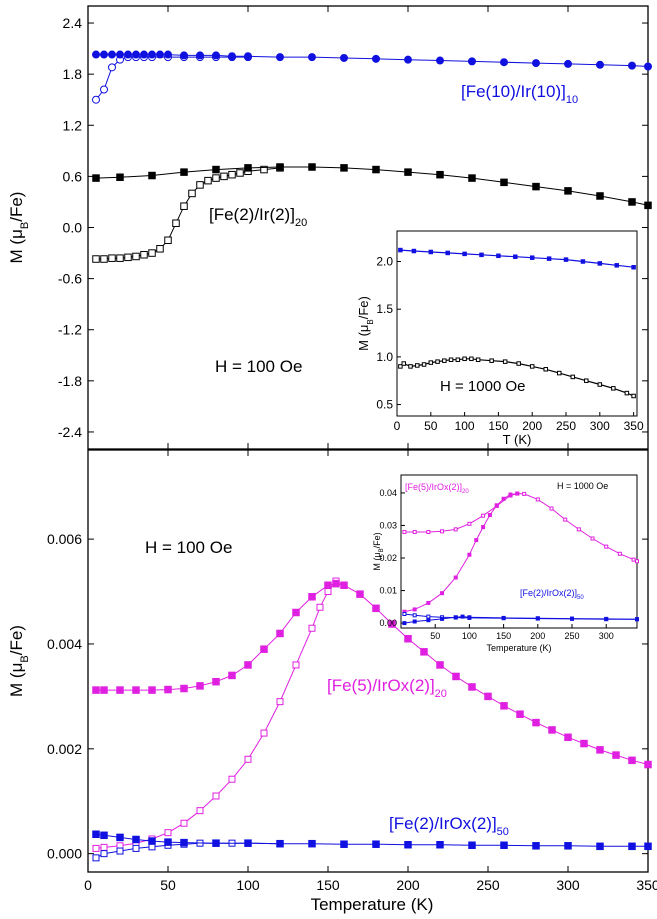 The width and height of the screenshot is (657, 919). Describe the element at coordinates (449, 826) in the screenshot. I see `bottom-series-label-fe2: [Fe(2)/IrOx(2)]50` at that location.